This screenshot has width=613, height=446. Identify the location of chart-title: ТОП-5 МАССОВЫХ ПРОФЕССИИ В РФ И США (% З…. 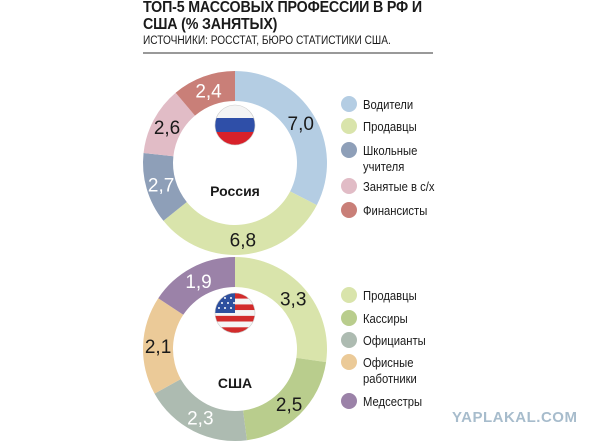
(282, 16).